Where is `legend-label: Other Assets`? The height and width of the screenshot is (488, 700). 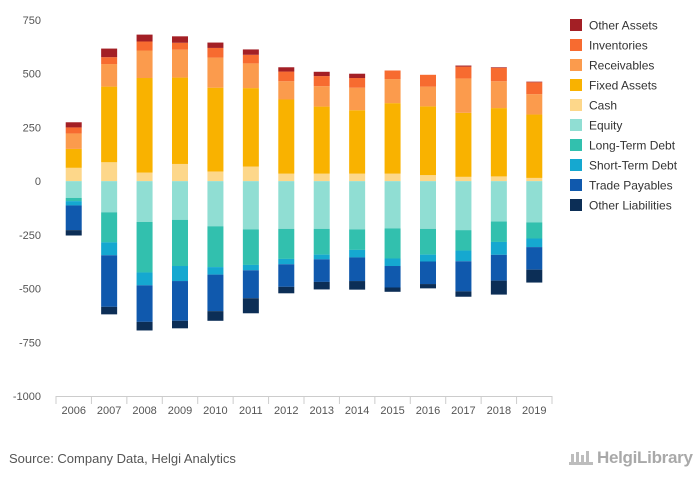 legend-label: Other Assets is located at coordinates (623, 26).